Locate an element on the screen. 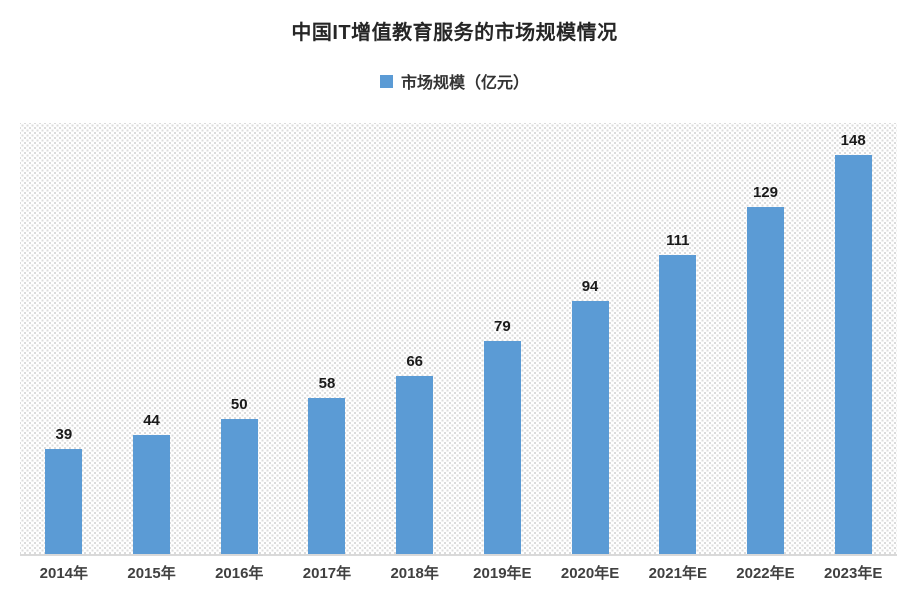 The width and height of the screenshot is (909, 607). bar-value-label: 129 is located at coordinates (765, 192).